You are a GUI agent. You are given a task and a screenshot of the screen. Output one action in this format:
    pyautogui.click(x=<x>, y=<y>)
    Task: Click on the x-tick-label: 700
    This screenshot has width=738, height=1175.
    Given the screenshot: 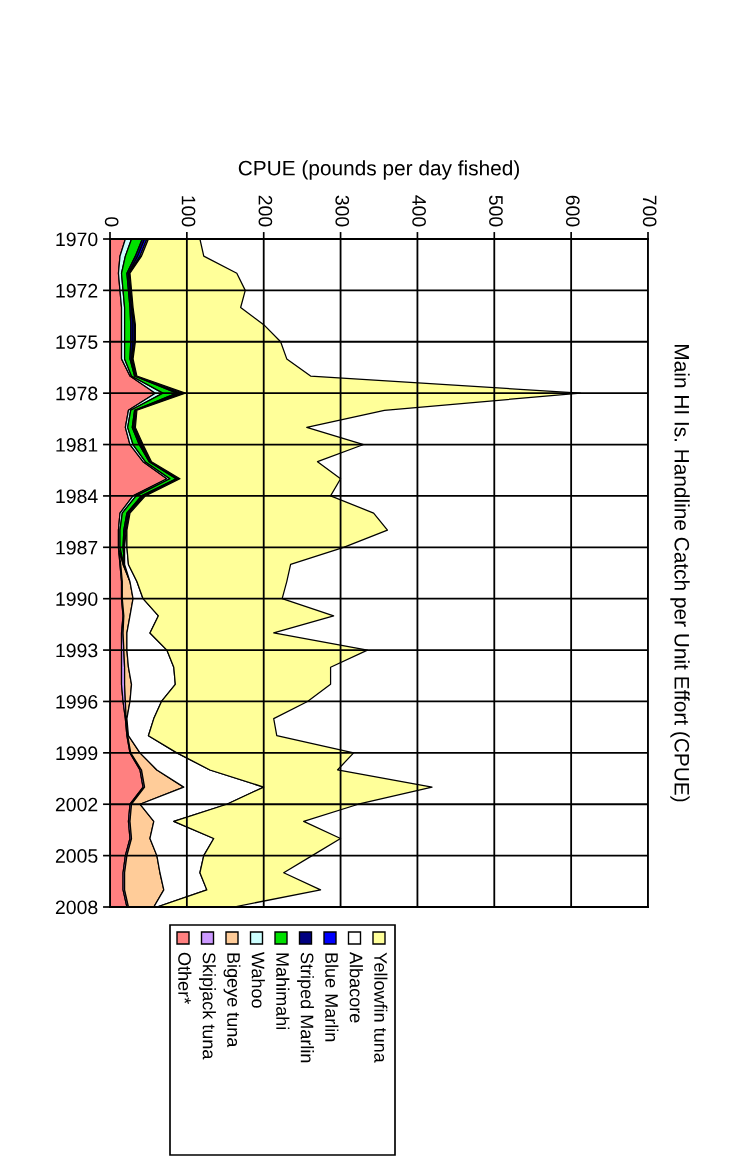 What is the action you would take?
    pyautogui.click(x=649, y=211)
    